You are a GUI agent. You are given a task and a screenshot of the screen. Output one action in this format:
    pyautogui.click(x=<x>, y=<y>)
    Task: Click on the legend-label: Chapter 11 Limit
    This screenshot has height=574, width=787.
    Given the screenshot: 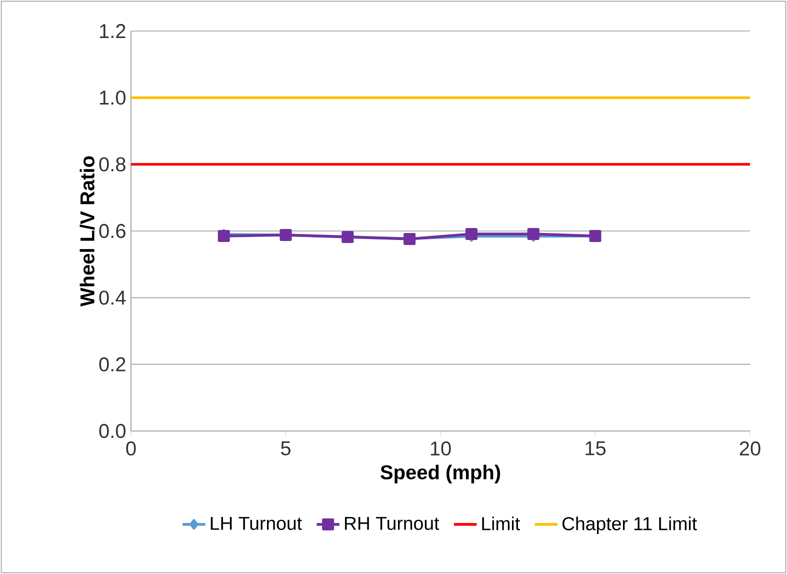 What is the action you would take?
    pyautogui.click(x=629, y=525)
    